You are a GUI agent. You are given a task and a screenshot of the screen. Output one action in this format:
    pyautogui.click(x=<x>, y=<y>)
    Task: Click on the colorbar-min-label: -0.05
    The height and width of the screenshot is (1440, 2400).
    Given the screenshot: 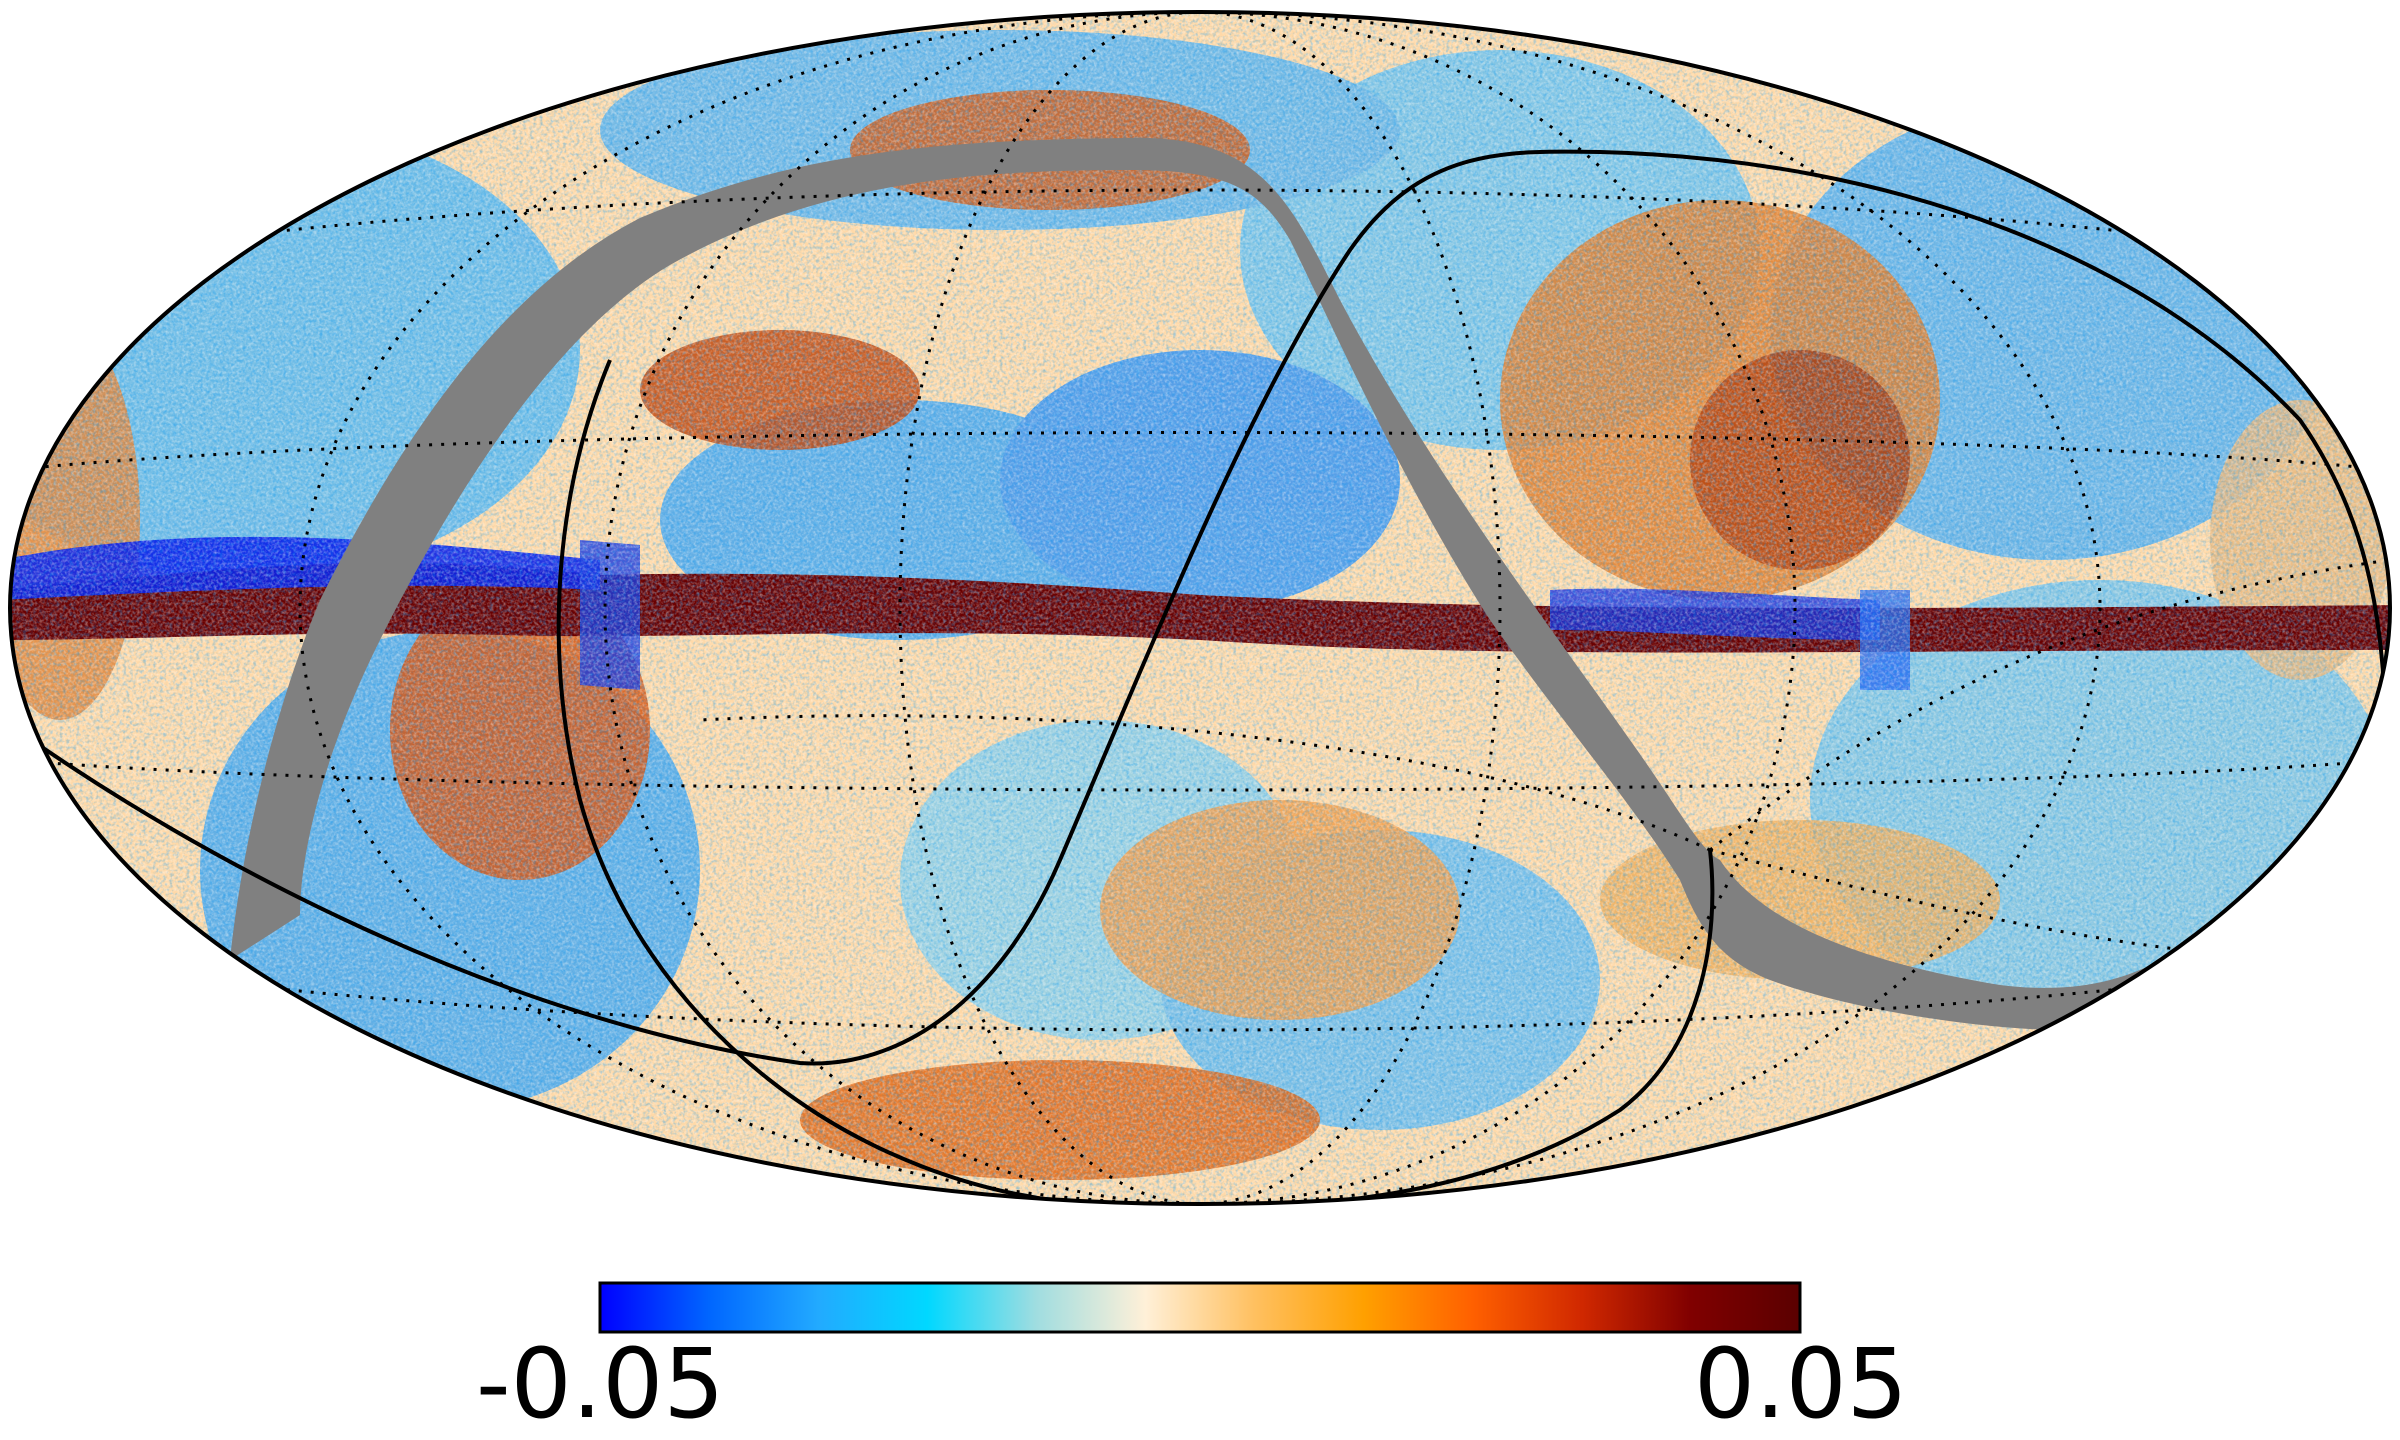 What is the action you would take?
    pyautogui.click(x=600, y=1384)
    